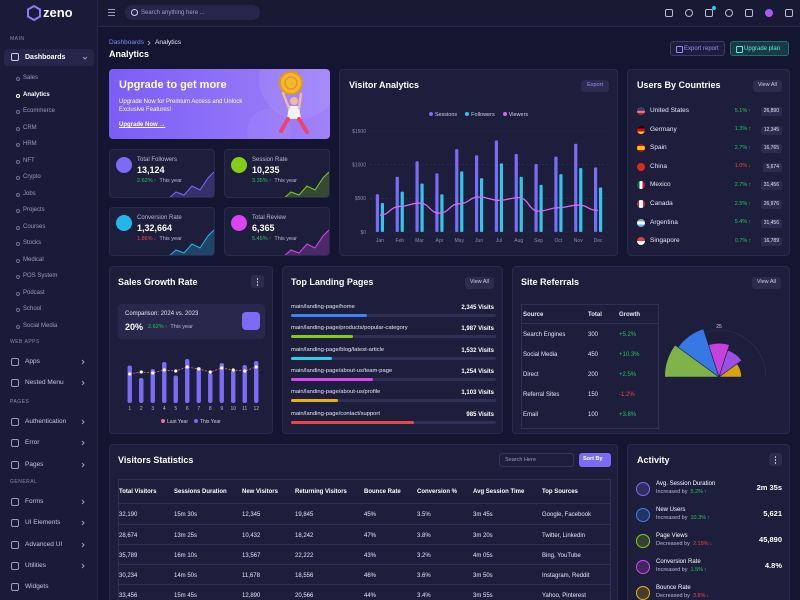 Image resolution: width=800 pixels, height=600 pixels. What do you see at coordinates (210, 409) in the screenshot?
I see `x-tick-label: 8` at bounding box center [210, 409].